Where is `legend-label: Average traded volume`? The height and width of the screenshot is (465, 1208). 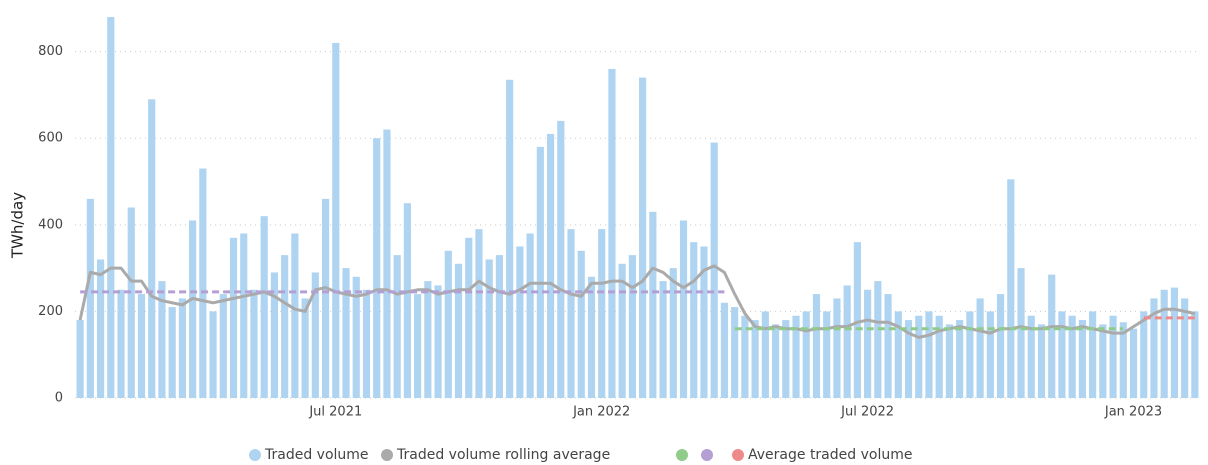
legend-label: Average traded volume is located at coordinates (830, 455).